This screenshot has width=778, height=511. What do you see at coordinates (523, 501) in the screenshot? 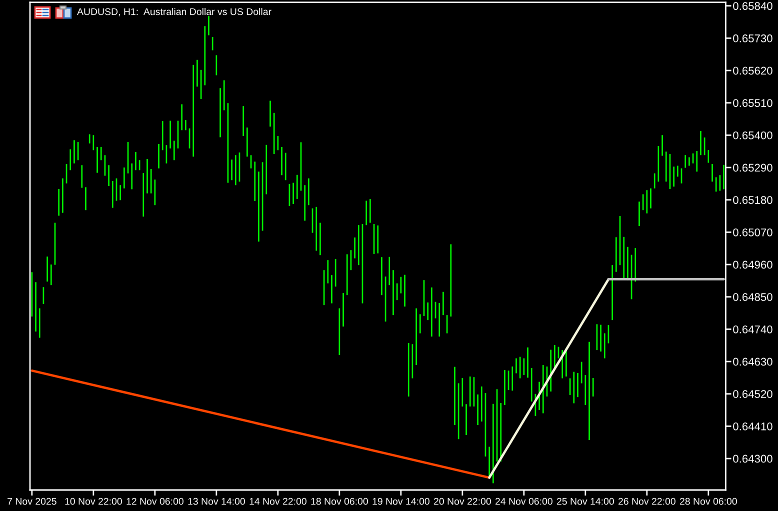
I see `x-tick-label: 24 Nov 06:00` at bounding box center [523, 501].